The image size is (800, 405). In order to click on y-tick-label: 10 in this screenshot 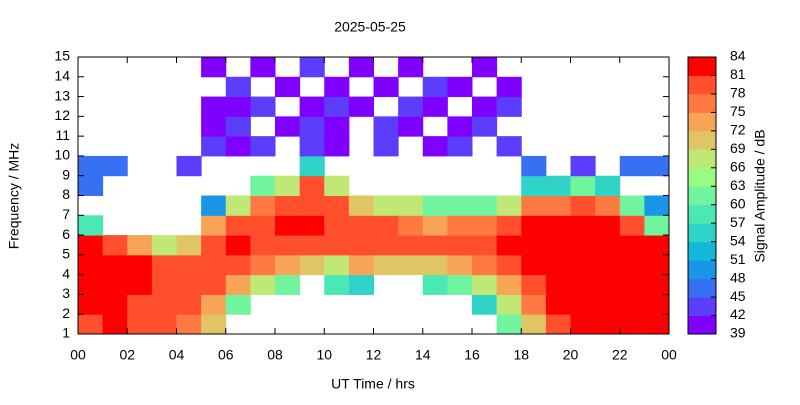, I will do `click(62, 155)`.